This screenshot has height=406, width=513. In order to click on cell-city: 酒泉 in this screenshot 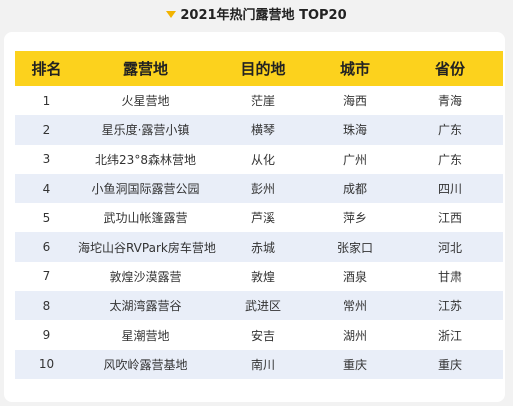, I will do `click(354, 276)`.